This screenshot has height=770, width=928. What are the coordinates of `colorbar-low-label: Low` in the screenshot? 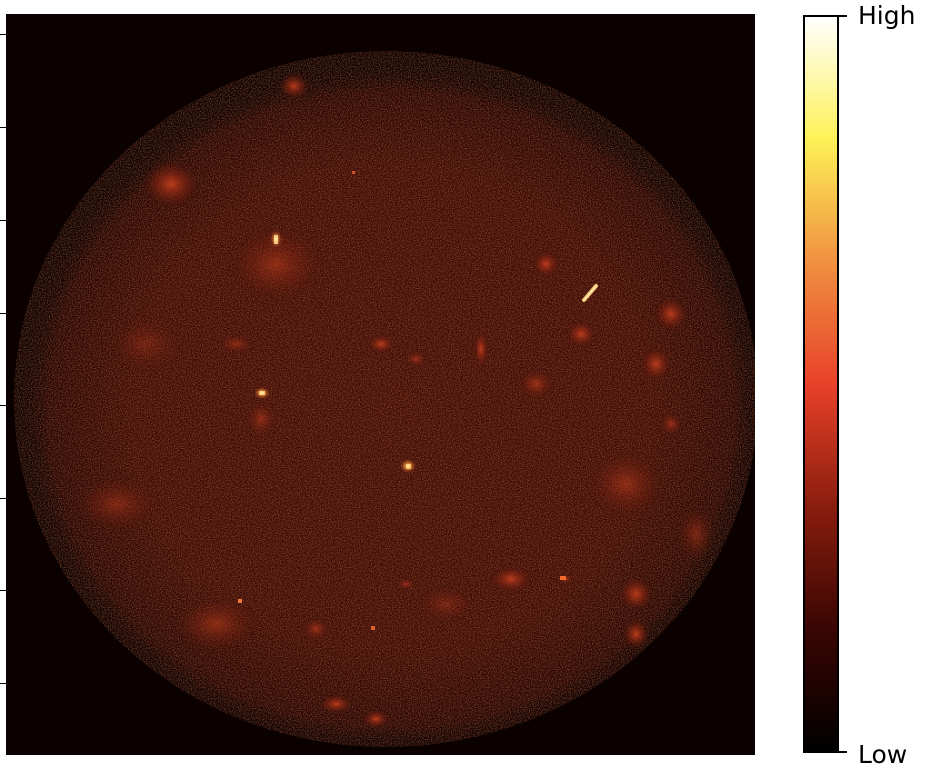 It's located at (883, 754).